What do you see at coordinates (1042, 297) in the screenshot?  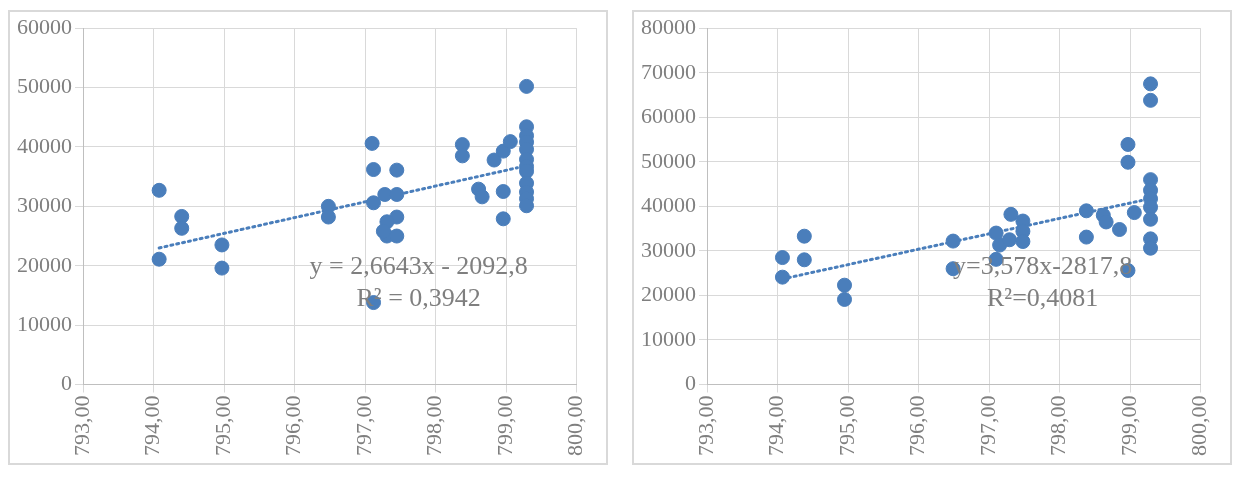 I see `annotation: R²=0,4081` at bounding box center [1042, 297].